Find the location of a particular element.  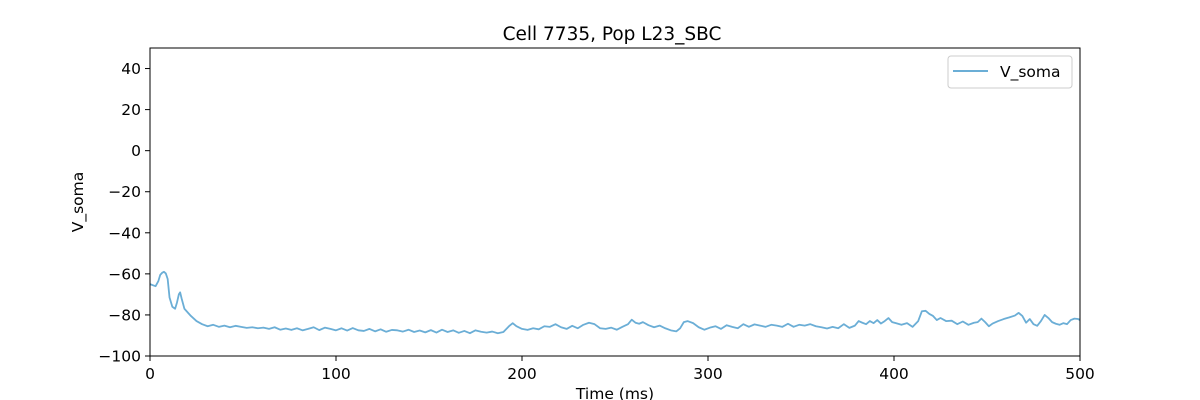

y-tick-label: −20 is located at coordinates (124, 192).